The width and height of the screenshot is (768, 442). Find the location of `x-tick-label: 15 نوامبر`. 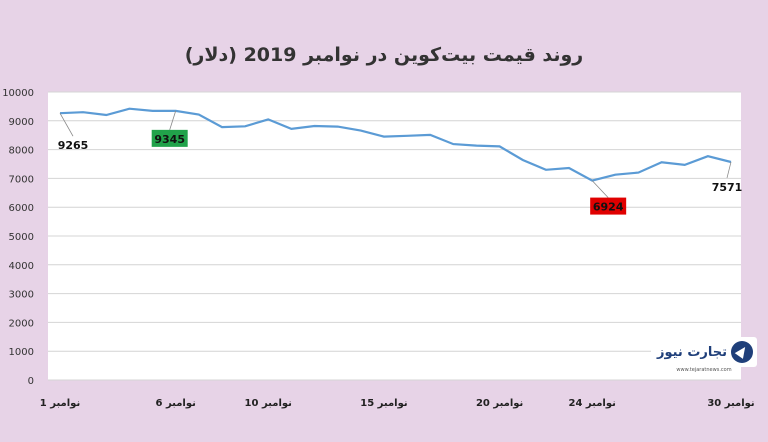

x-tick-label: 15 نوامبر is located at coordinates (383, 403).